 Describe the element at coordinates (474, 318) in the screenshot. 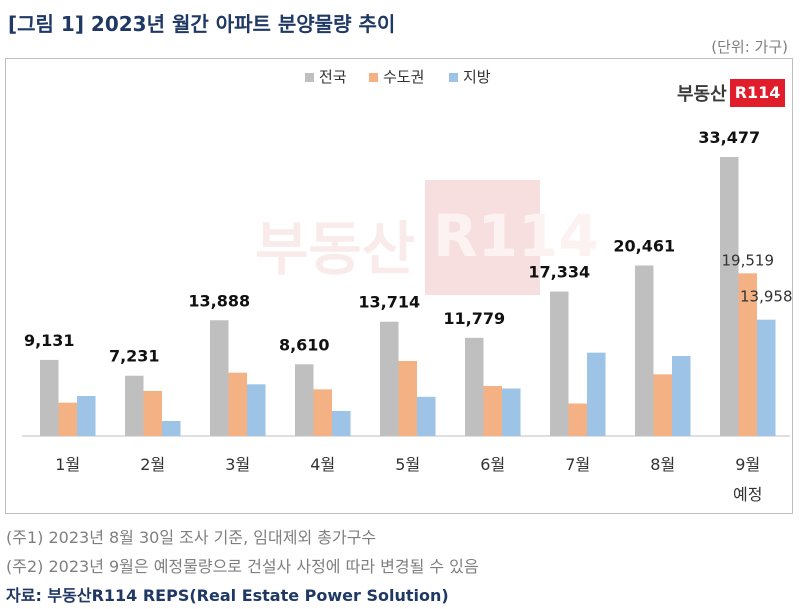

I see `data-label-total-5: 11,779` at that location.